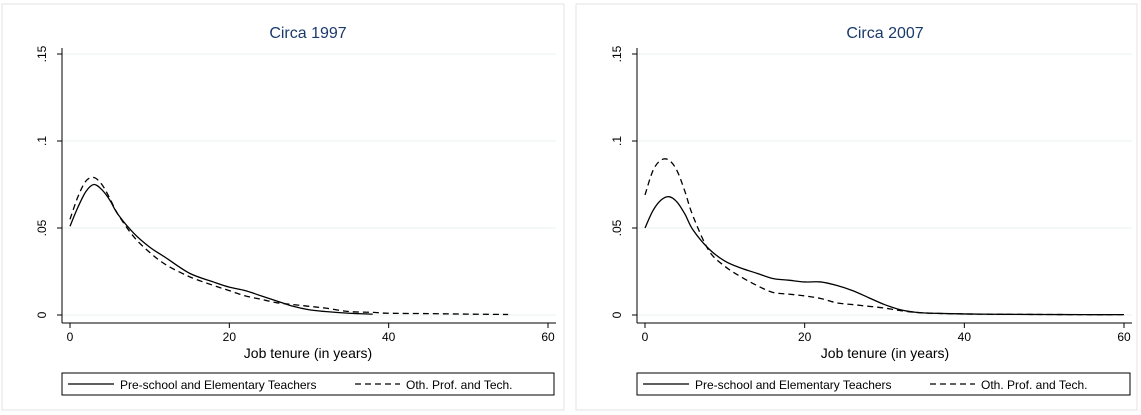  Describe the element at coordinates (884, 33) in the screenshot. I see `chart-title: Circa 2007` at that location.